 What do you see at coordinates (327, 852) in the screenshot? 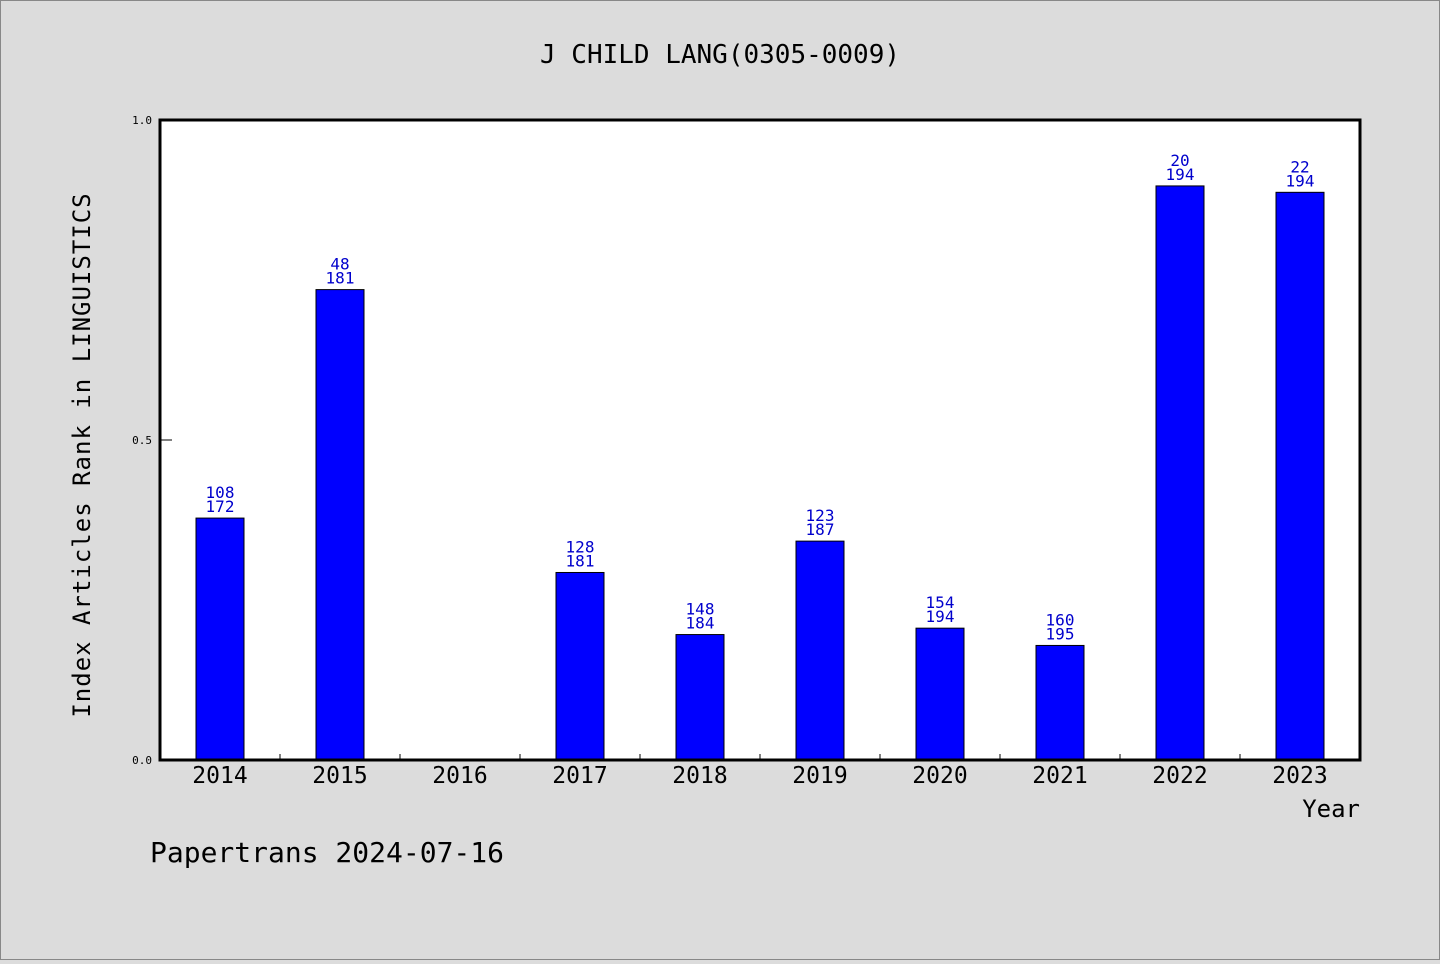
I see `footer-credit: Papertrans 2024-07-16` at bounding box center [327, 852].